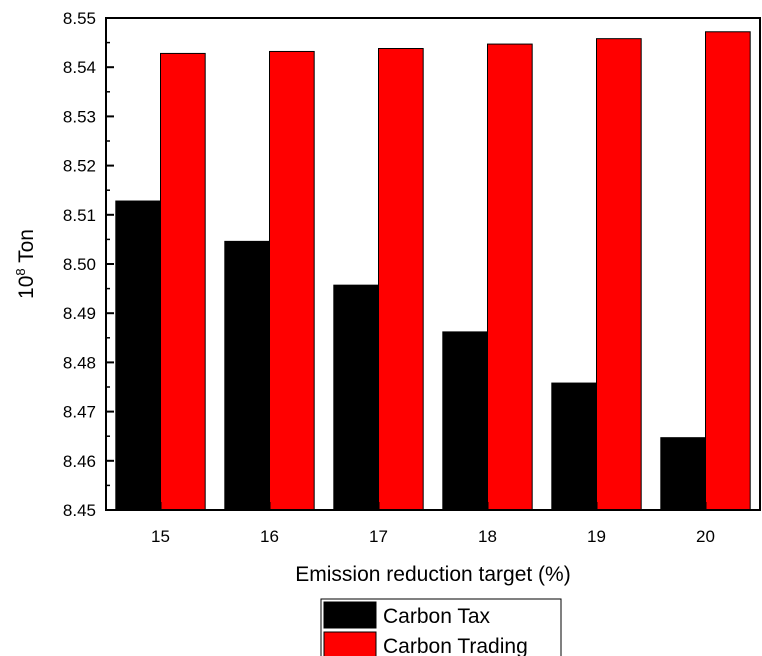 The image size is (762, 656). Describe the element at coordinates (269, 536) in the screenshot. I see `x-tick-label: 16` at that location.